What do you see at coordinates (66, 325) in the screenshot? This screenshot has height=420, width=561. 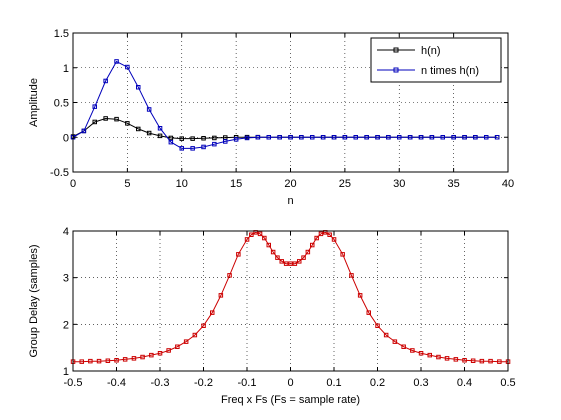 I see `y-tick-label: 2` at bounding box center [66, 325].